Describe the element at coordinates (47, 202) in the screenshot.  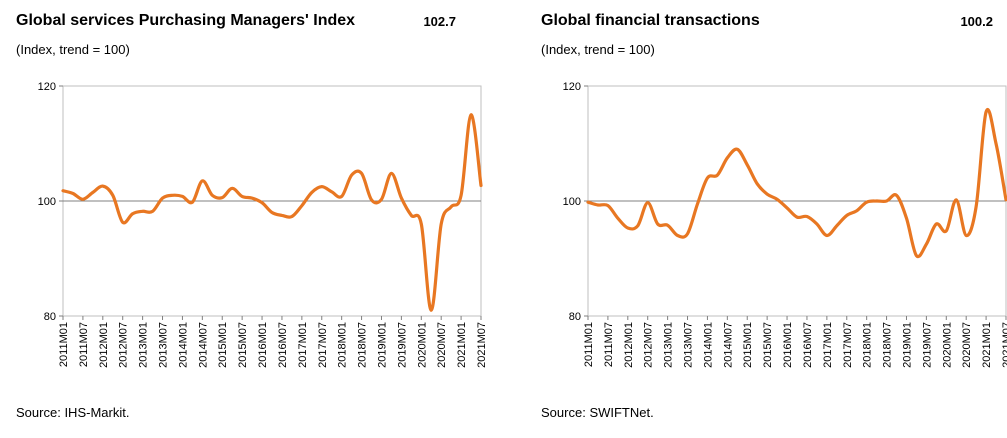
I see `y-tick-label: 100` at that location.